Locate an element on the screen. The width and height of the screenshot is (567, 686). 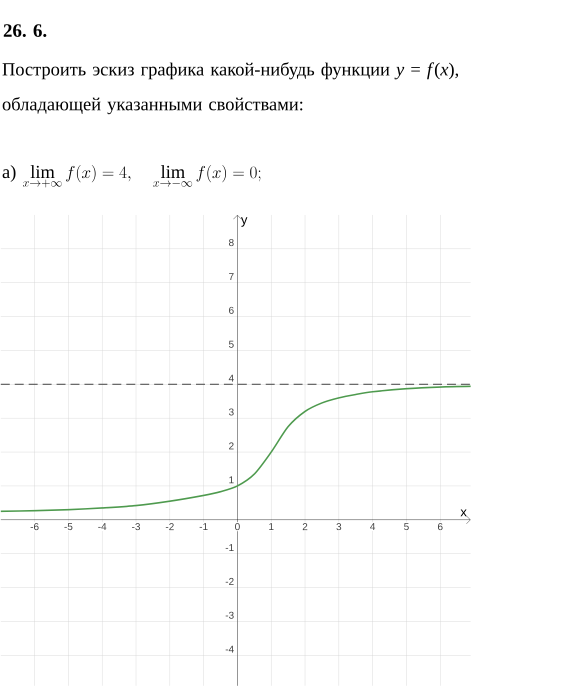
y-tick-label: -2 is located at coordinates (230, 581).